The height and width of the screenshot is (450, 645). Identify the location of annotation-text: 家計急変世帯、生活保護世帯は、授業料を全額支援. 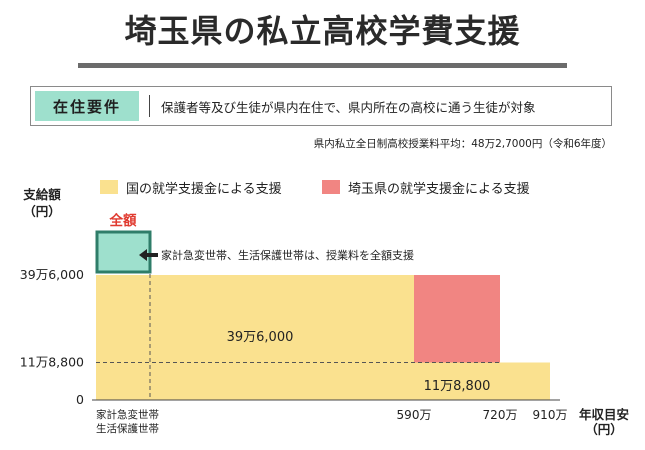
(287, 255).